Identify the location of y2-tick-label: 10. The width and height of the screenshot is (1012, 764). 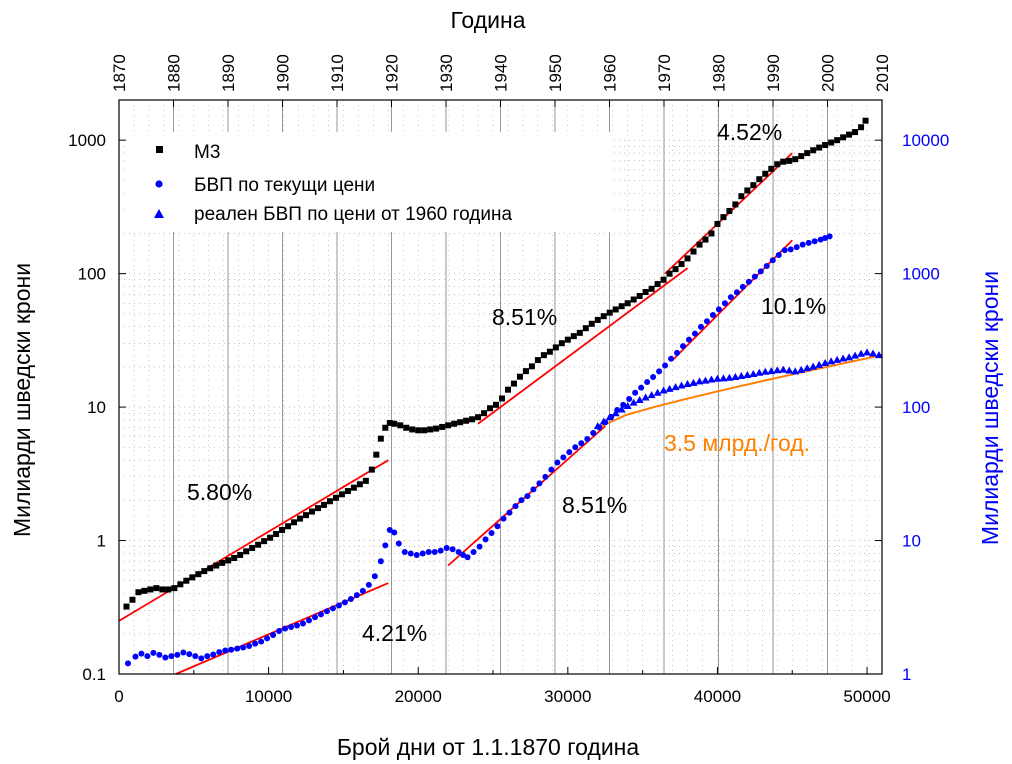
(911, 541).